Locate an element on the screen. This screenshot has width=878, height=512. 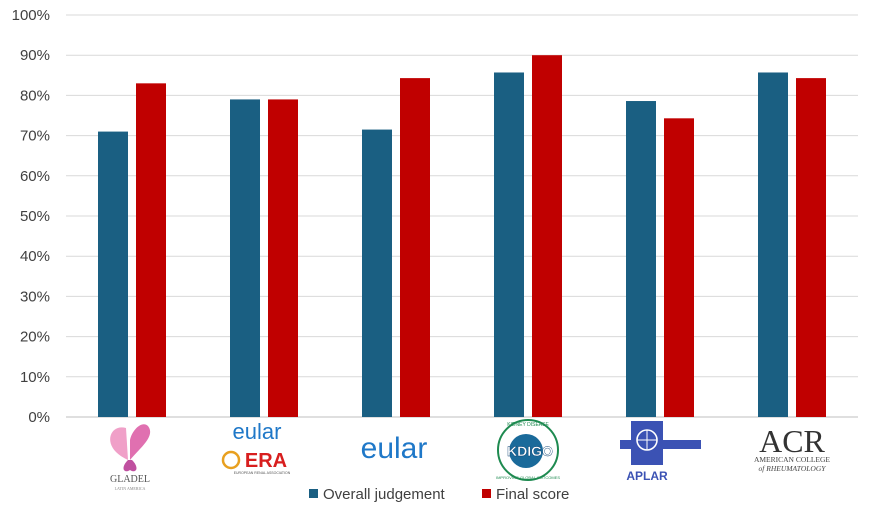
gladel-name: GLADEL is located at coordinates (130, 479).